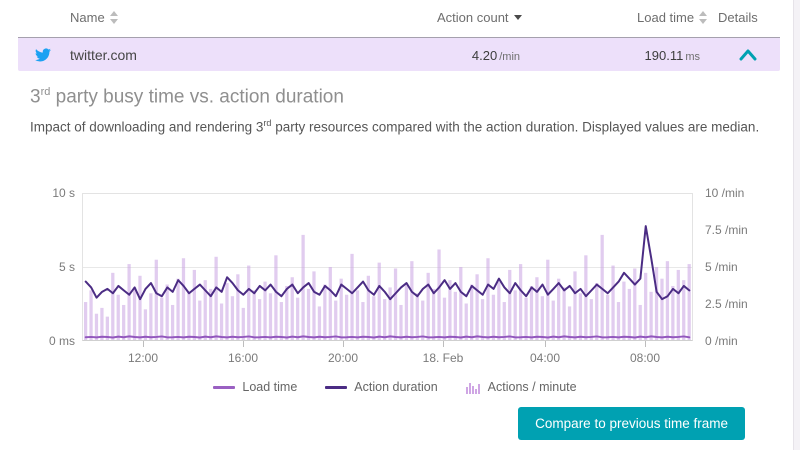 The width and height of the screenshot is (800, 450). Describe the element at coordinates (103, 55) in the screenshot. I see `row-site-name: twitter.com` at that location.